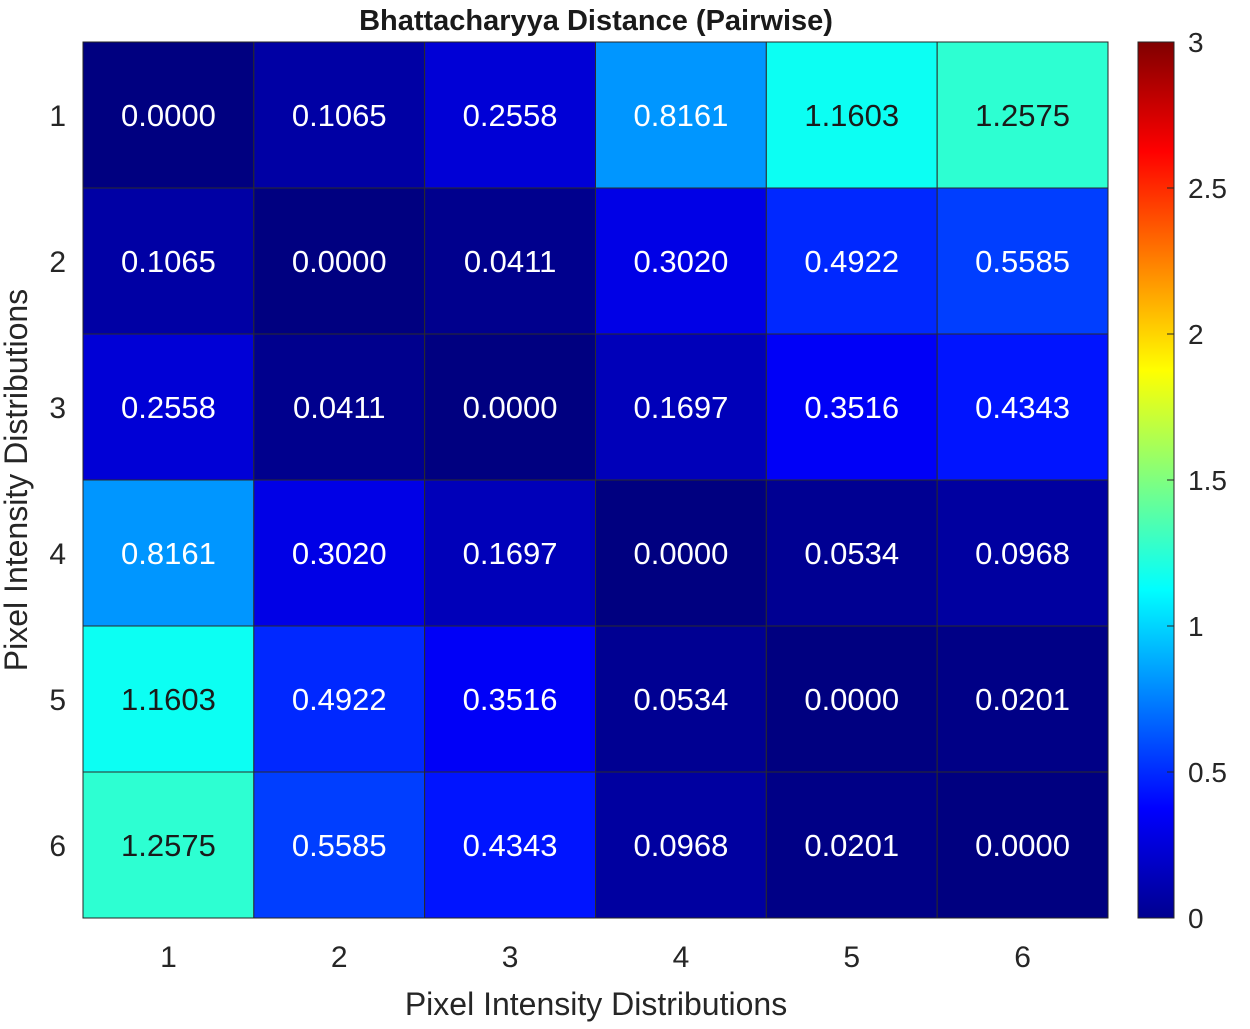 The image size is (1250, 1029). Describe the element at coordinates (1196, 334) in the screenshot. I see `colorbar-tick-label: 2` at that location.